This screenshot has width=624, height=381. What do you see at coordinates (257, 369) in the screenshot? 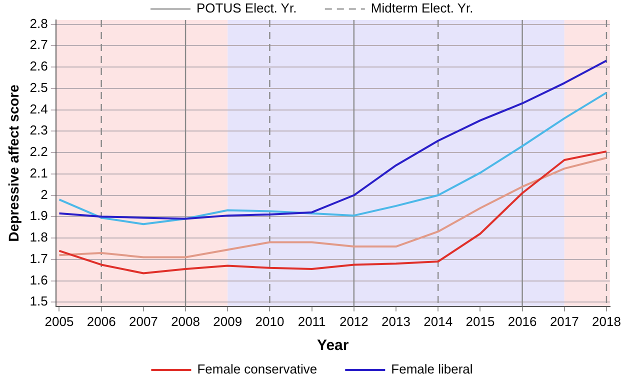
I see `legend-label: Female conservative` at bounding box center [257, 369].